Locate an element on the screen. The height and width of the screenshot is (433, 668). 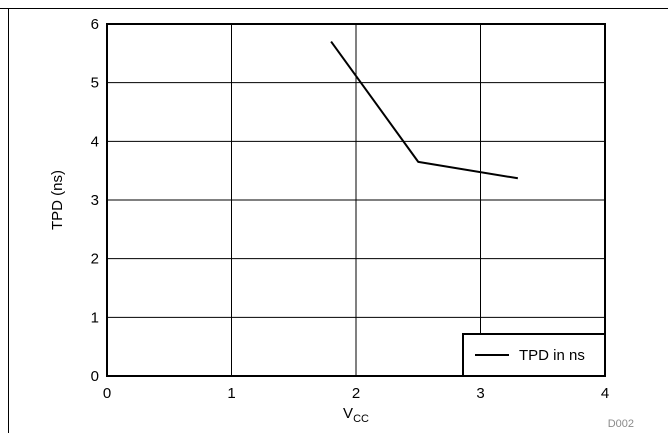
y-tick-label-5: 5 is located at coordinates (95, 83).